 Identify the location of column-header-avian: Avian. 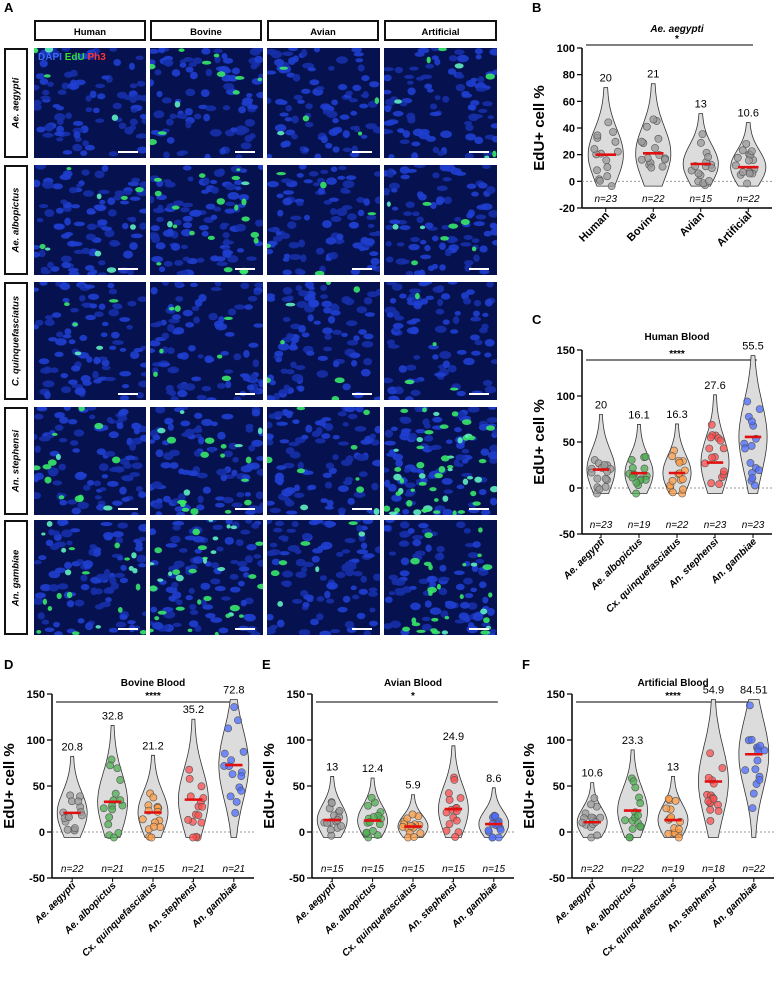
(323, 30).